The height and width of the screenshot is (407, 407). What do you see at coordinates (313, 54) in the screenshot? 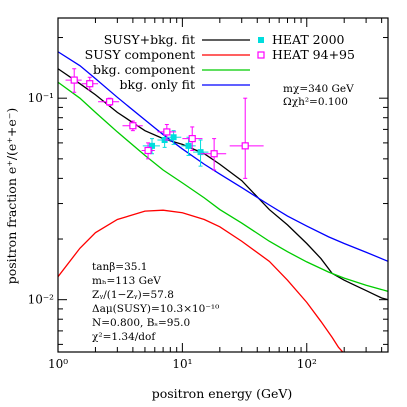
I see `legend-label: HEAT 94+95` at bounding box center [313, 54].